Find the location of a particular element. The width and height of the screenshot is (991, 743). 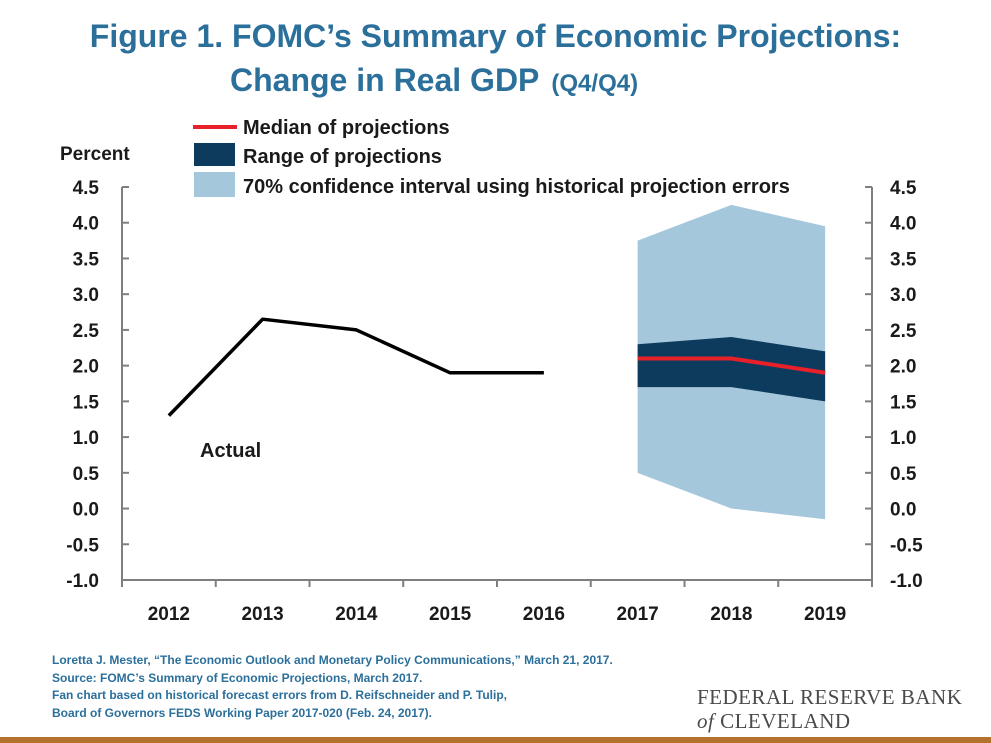

legend-ci-swatch is located at coordinates (214, 184).